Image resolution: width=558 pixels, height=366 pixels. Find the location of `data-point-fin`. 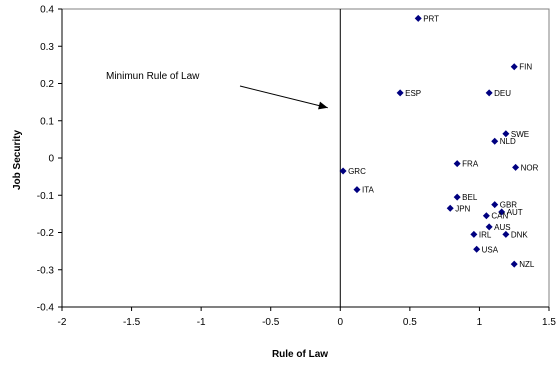

data-point-fin is located at coordinates (514, 67).